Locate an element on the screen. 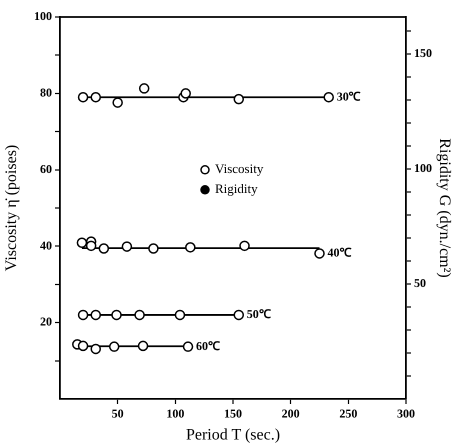 The height and width of the screenshot is (447, 456). x-tick-label: 300 is located at coordinates (406, 413).